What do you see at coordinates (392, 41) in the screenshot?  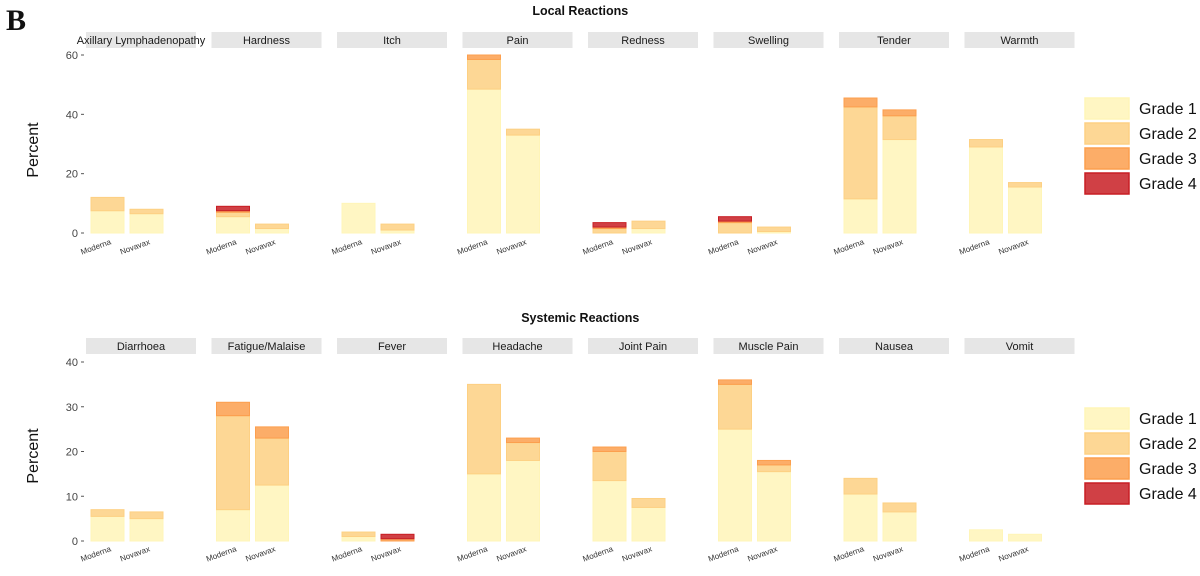 I see `facet-strip-label: Itch` at bounding box center [392, 41].